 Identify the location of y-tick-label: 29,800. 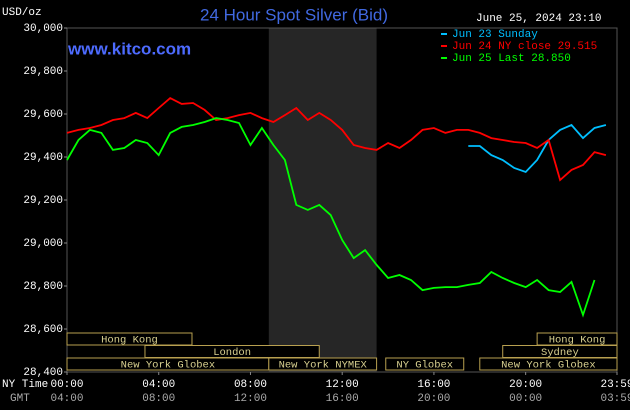
(43, 72).